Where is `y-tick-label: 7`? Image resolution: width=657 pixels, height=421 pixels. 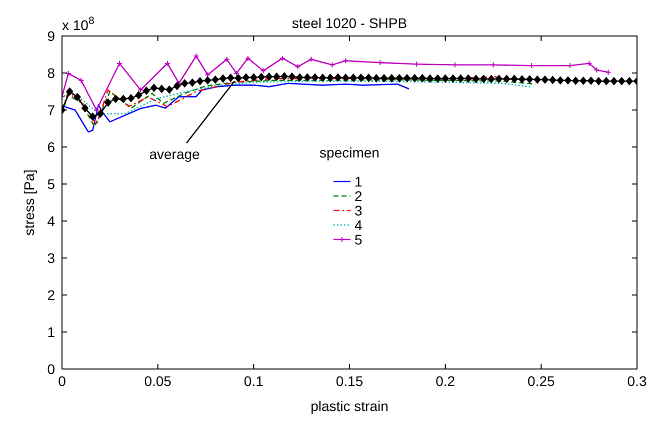
y-tick-label: 7 is located at coordinates (51, 110).